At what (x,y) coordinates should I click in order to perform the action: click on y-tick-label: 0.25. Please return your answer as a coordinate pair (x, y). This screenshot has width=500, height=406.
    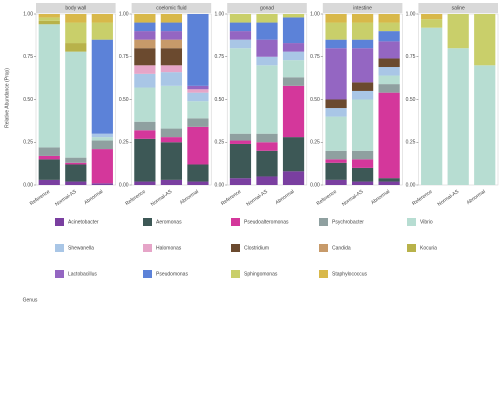
    Looking at the image, I should click on (28, 143).